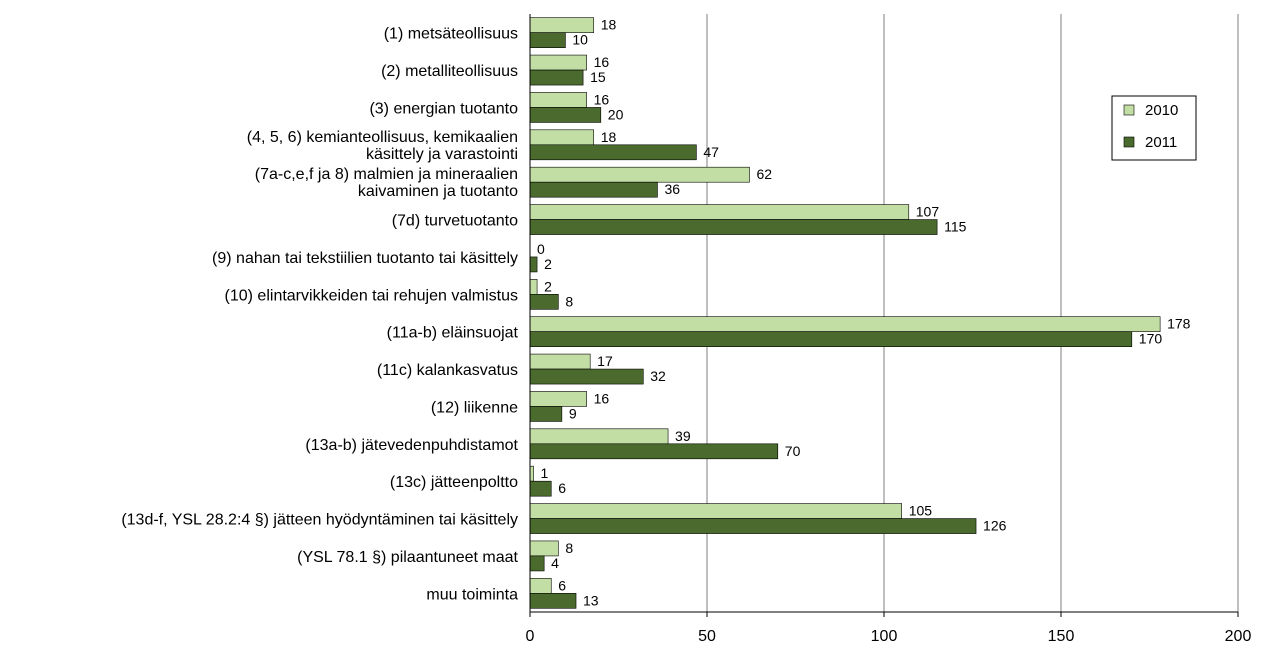 The height and width of the screenshot is (646, 1265). I want to click on data-label-2011: 6, so click(562, 488).